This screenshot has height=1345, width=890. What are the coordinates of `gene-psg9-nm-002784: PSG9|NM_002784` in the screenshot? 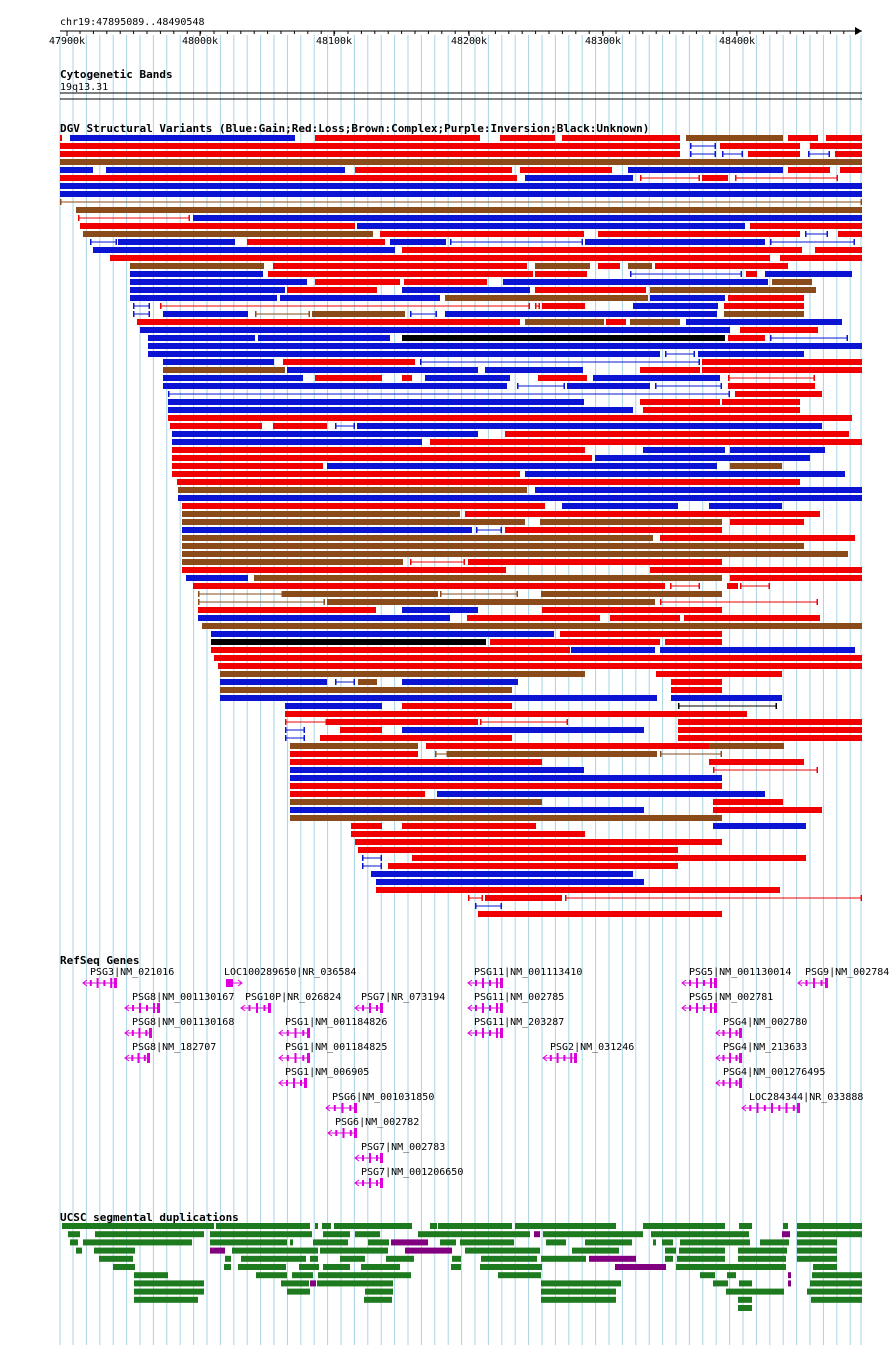 It's located at (843, 977).